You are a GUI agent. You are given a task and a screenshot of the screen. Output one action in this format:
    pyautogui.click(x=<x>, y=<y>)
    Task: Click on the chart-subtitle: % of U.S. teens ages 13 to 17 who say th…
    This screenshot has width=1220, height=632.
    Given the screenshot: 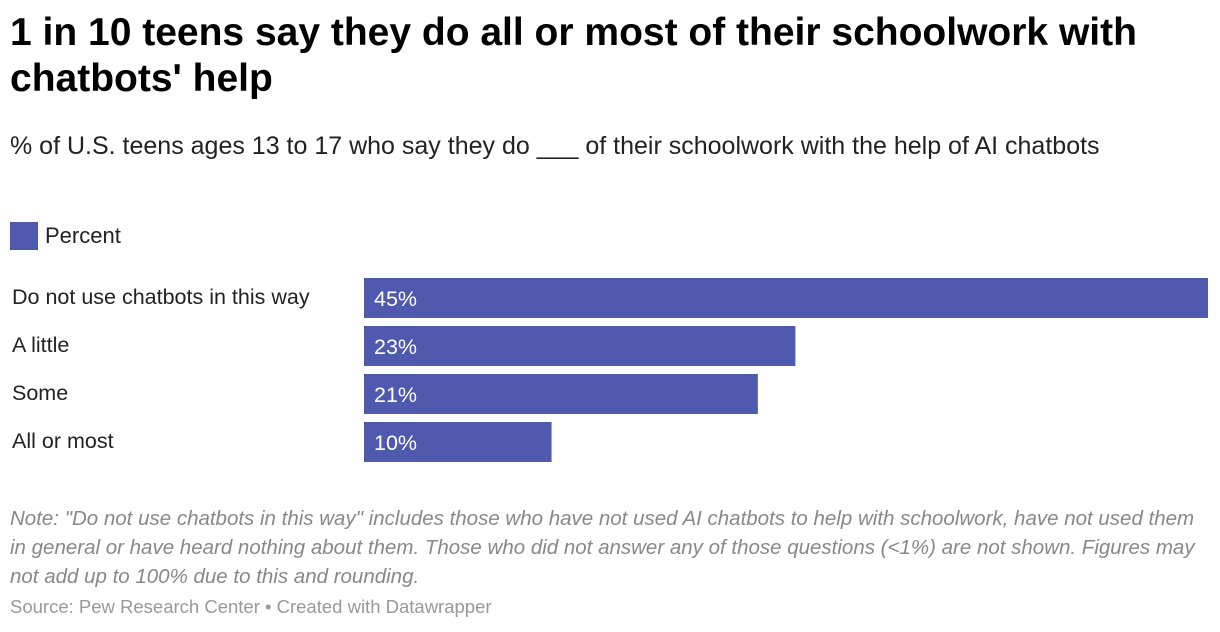 What is the action you would take?
    pyautogui.click(x=555, y=146)
    